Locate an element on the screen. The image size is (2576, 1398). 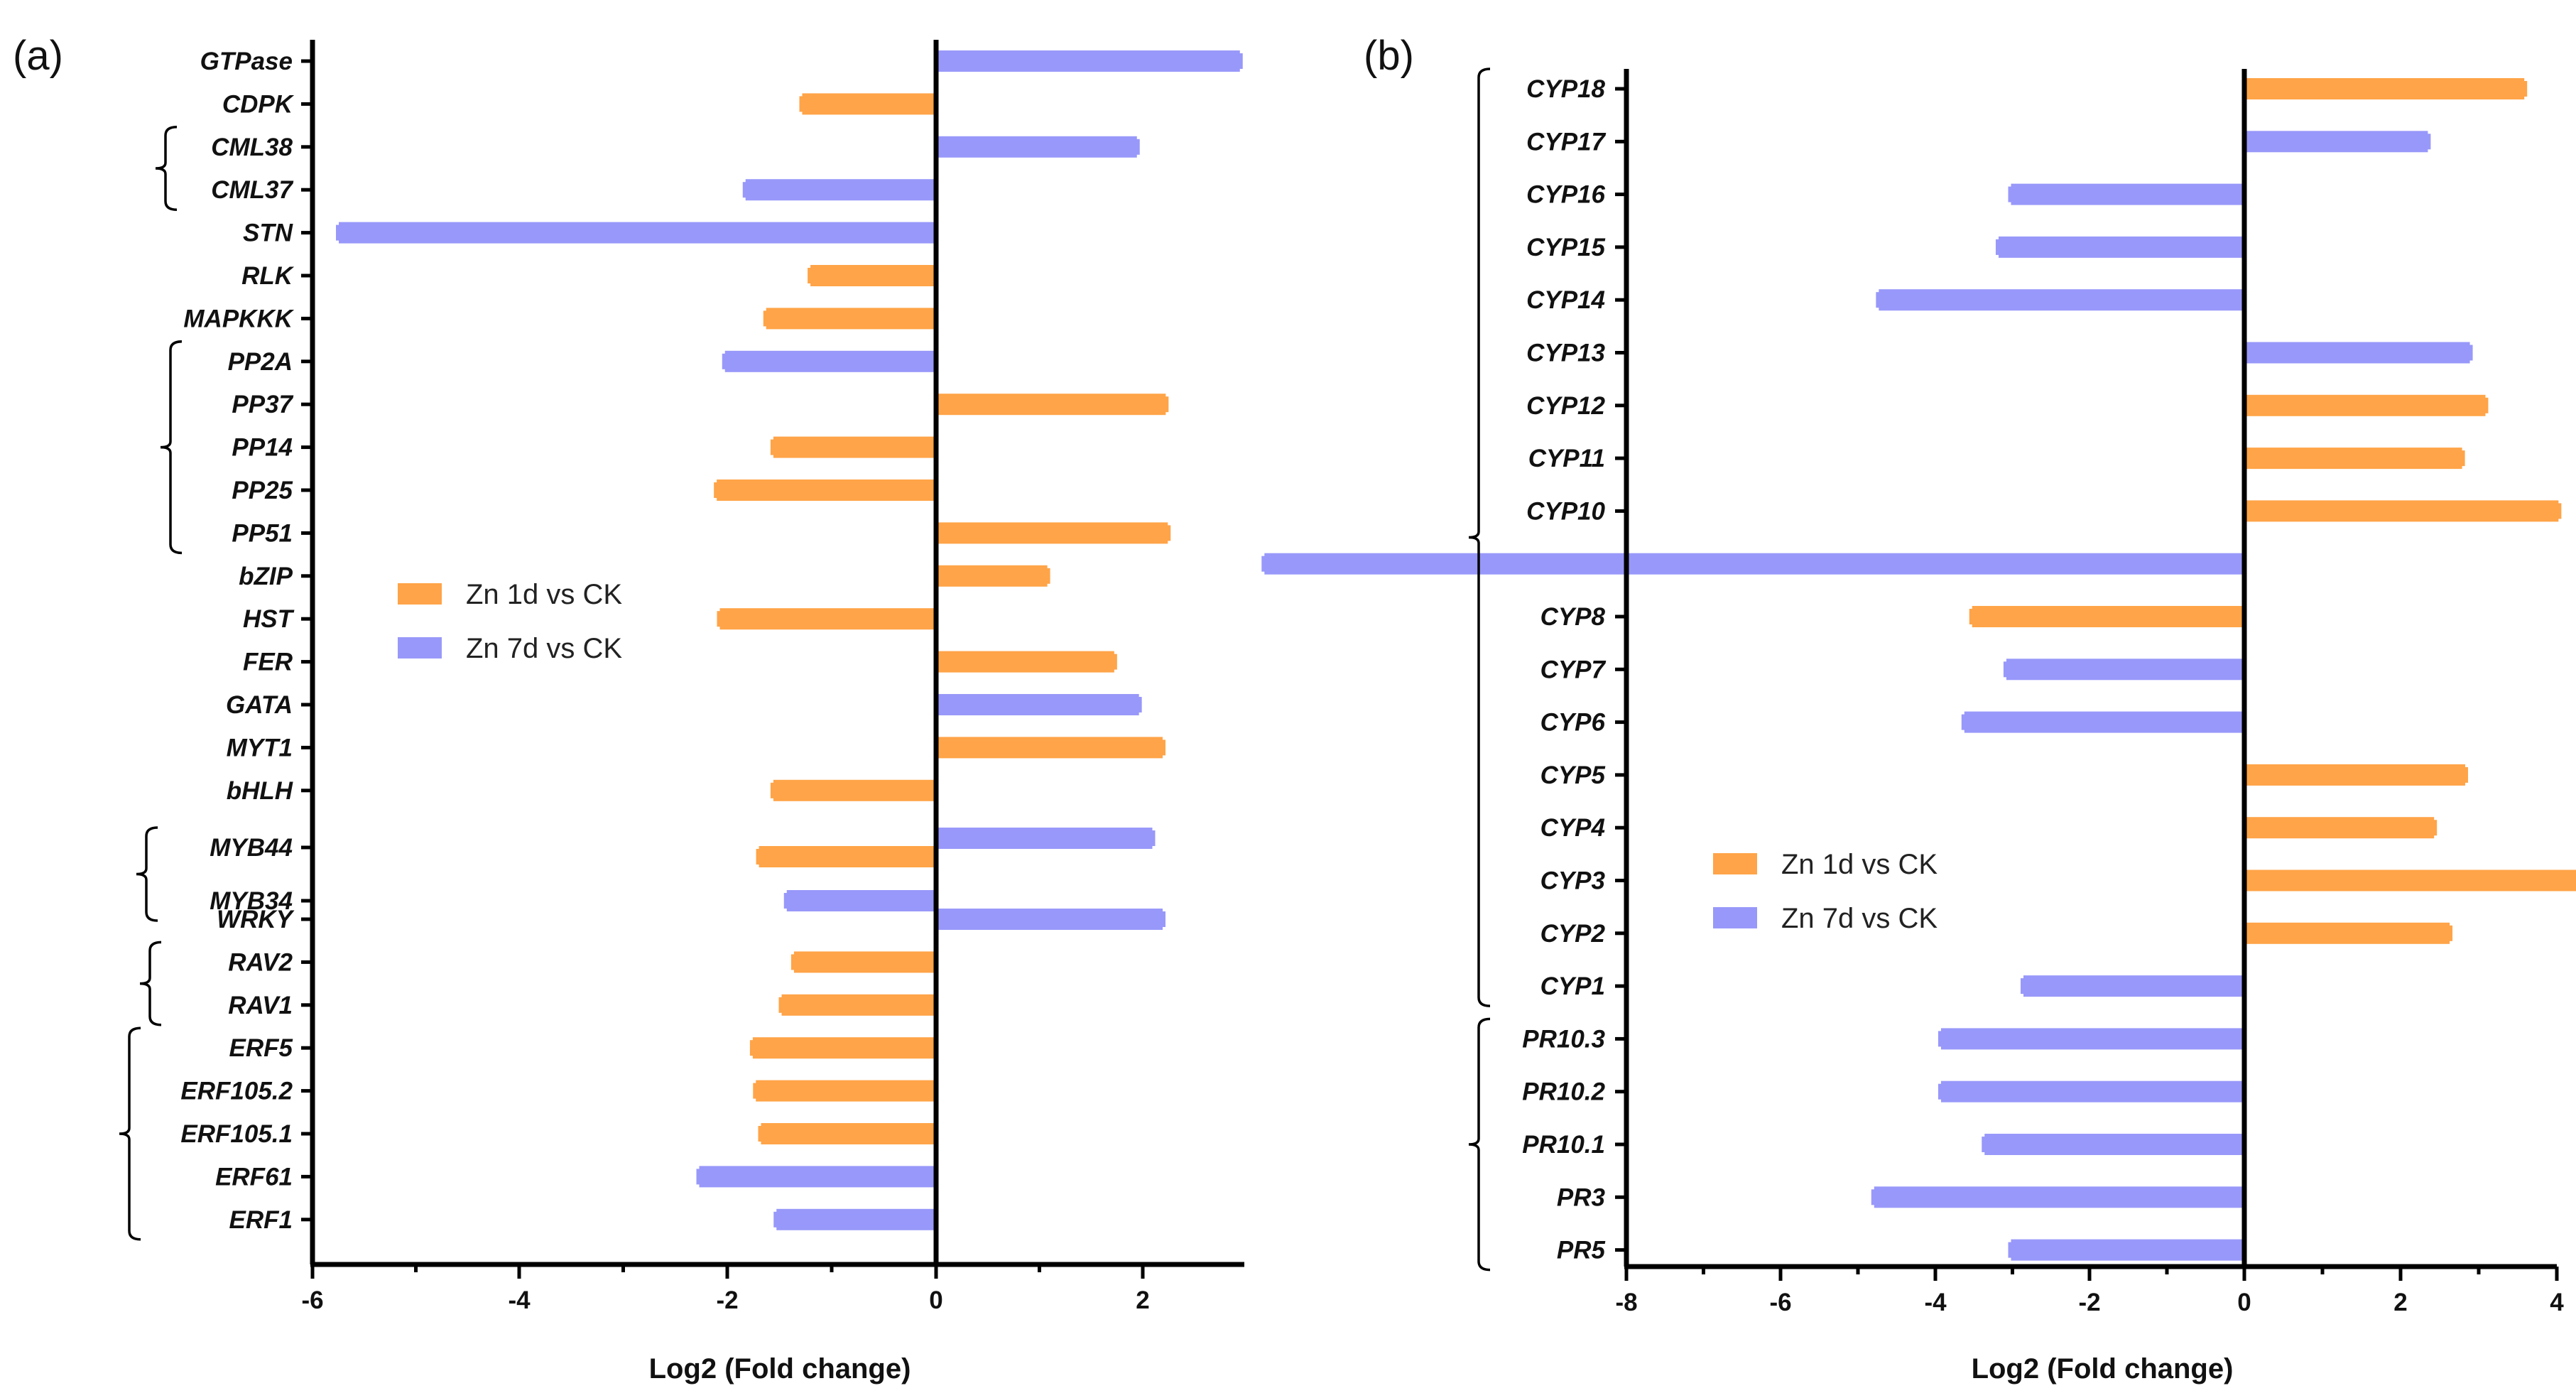
bar-cml38-zn7d is located at coordinates (1036, 147).